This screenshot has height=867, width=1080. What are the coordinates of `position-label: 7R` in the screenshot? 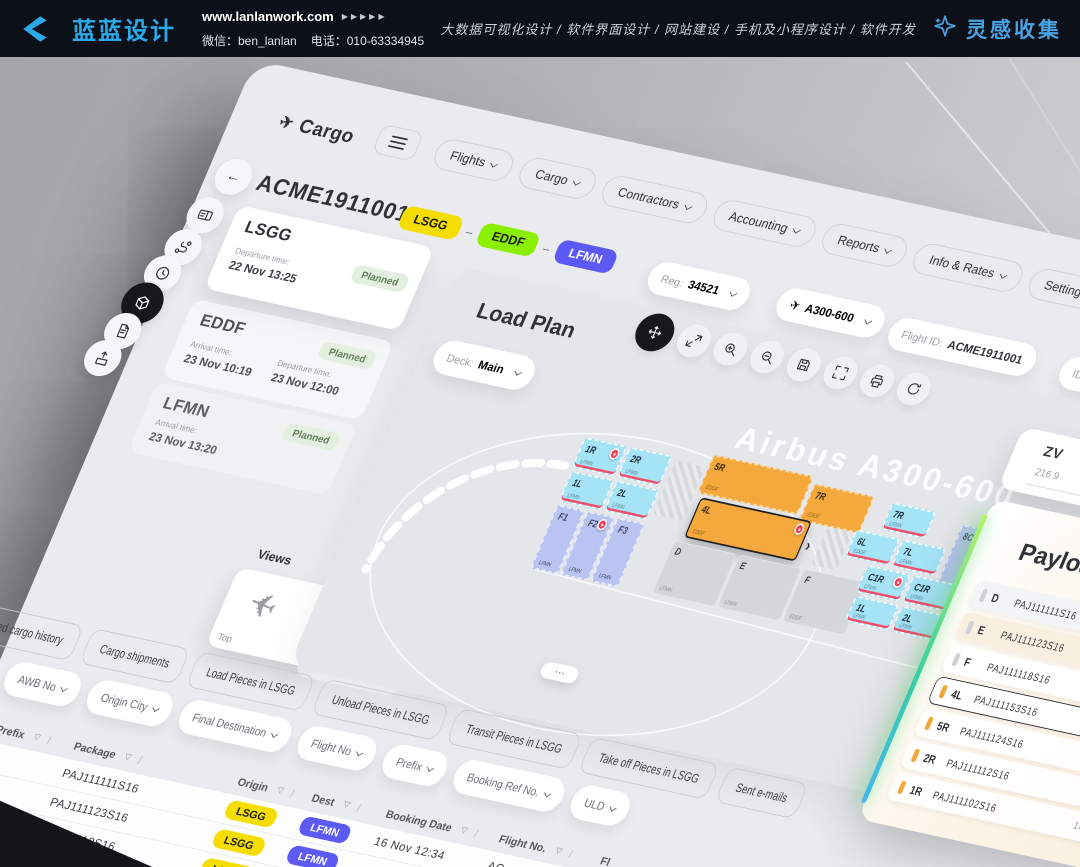 It's located at (820, 496).